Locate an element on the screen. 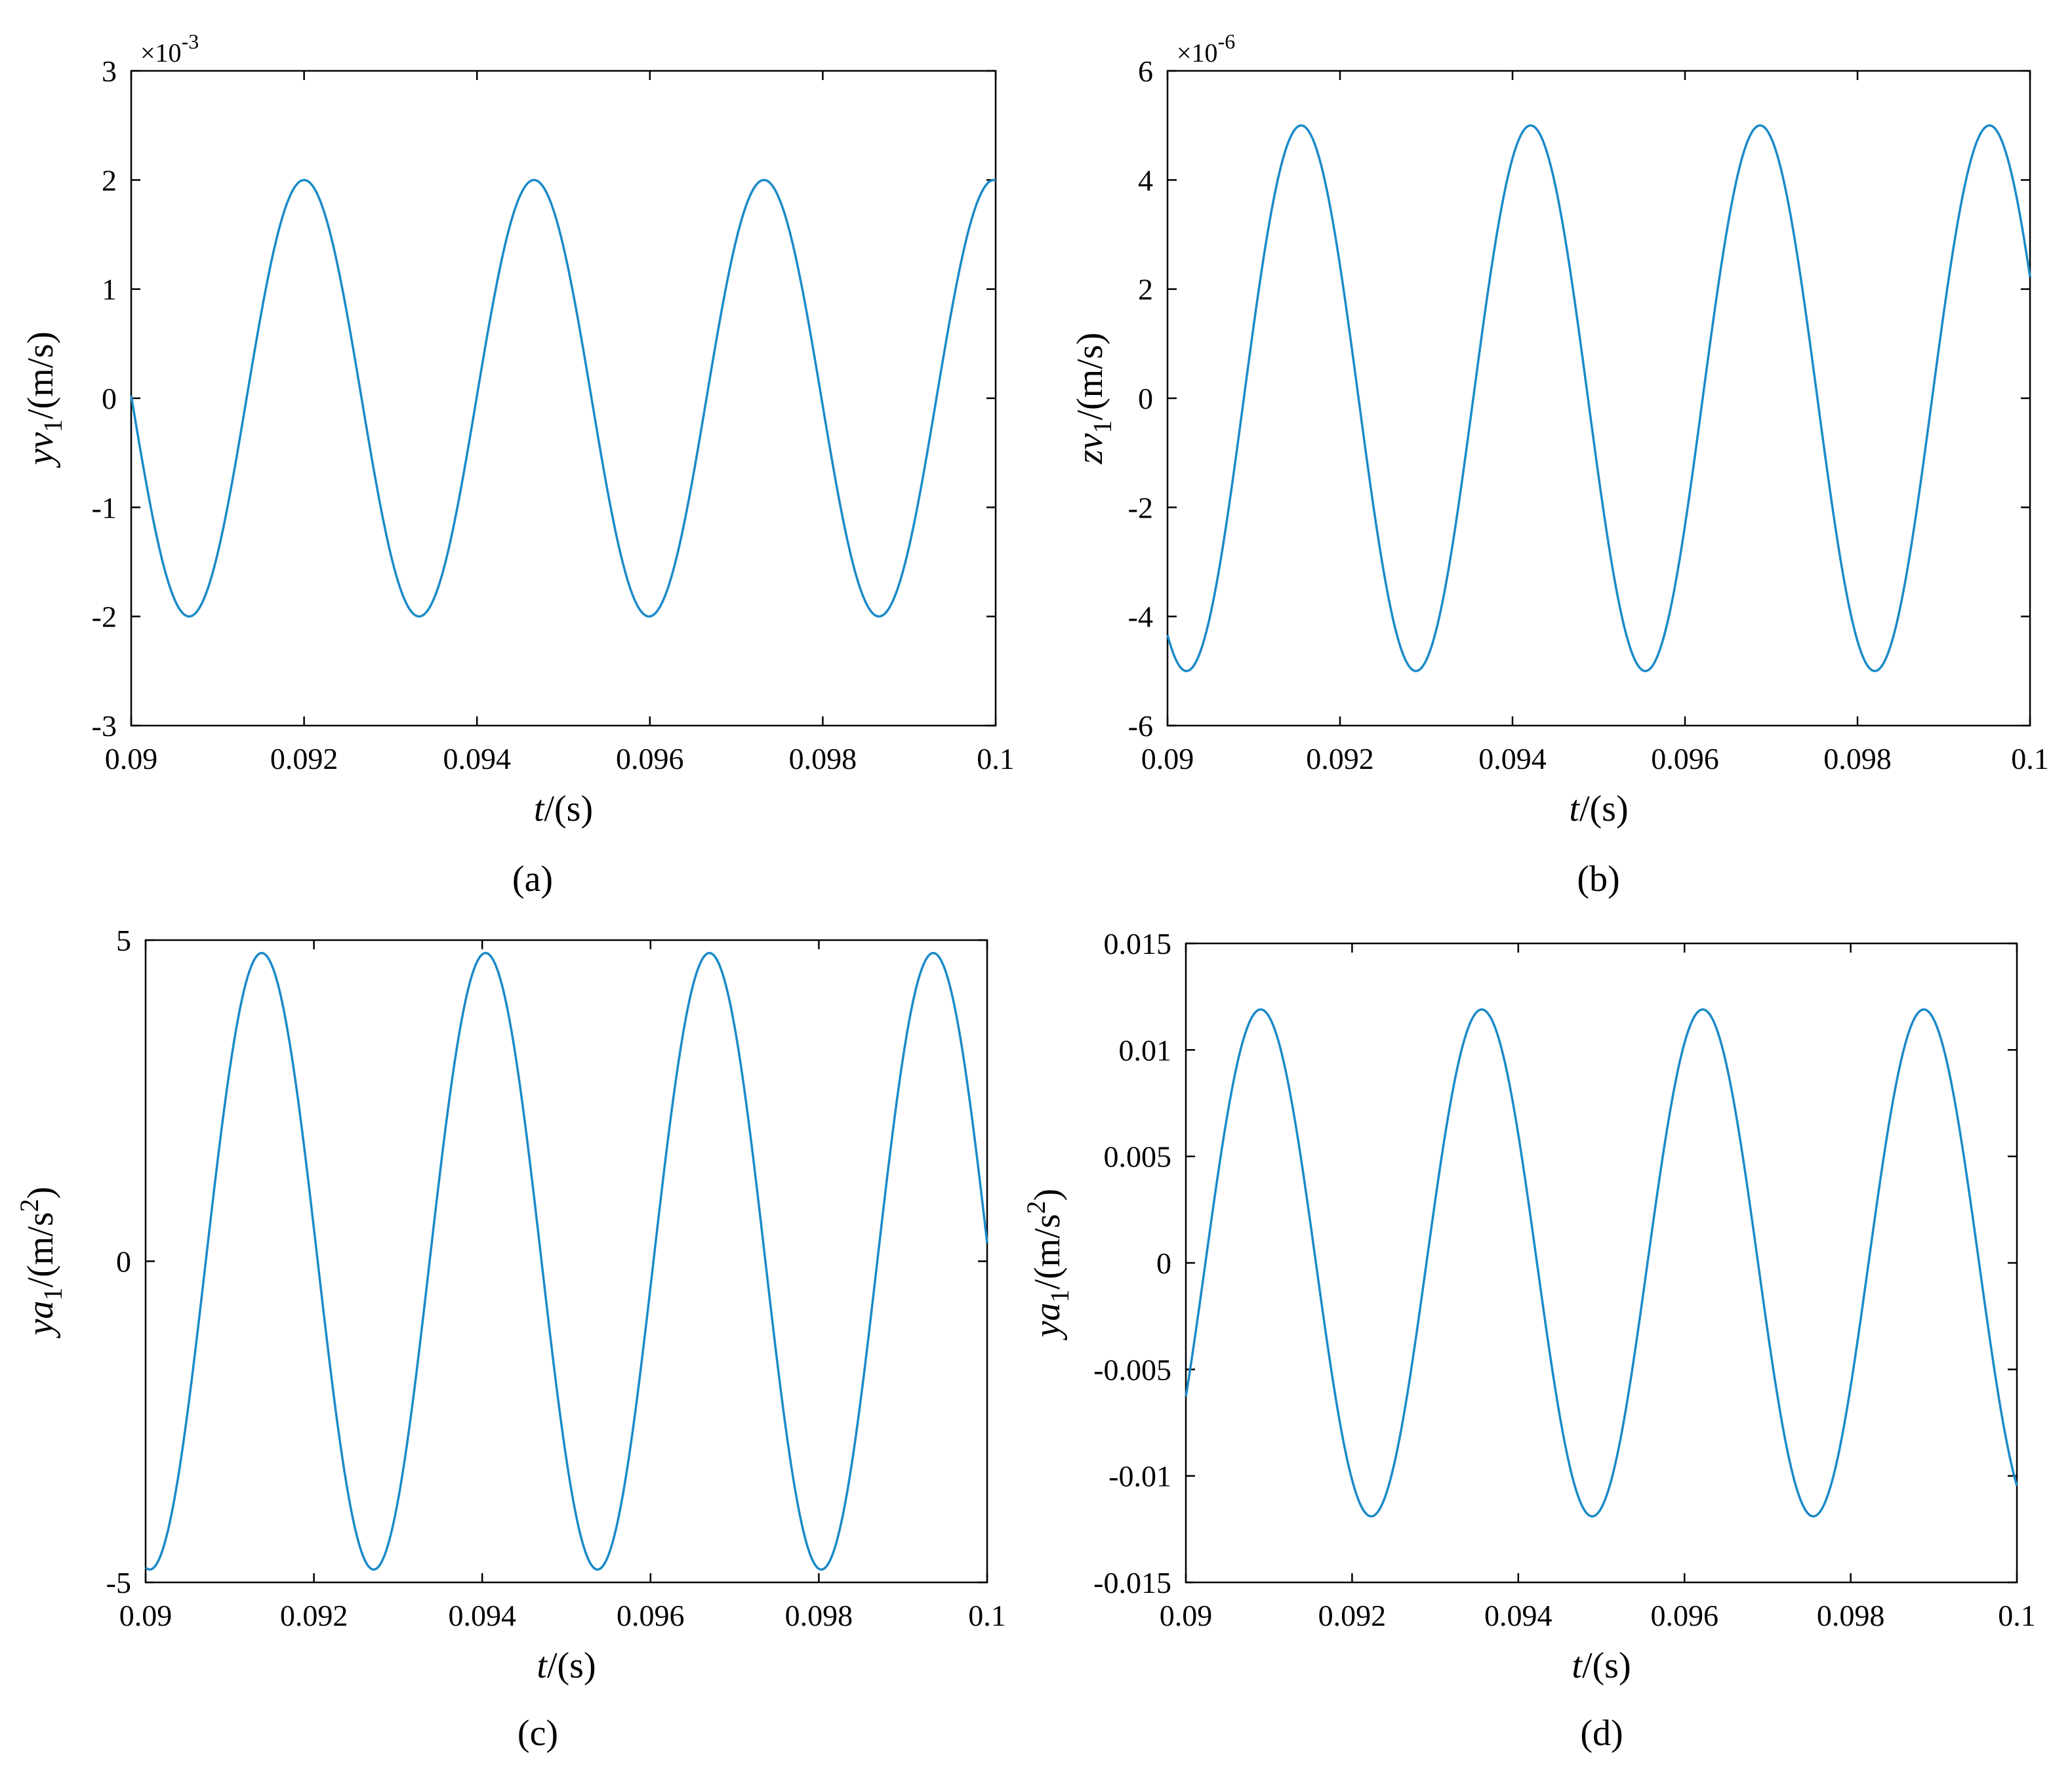  panel-label: (c) is located at coordinates (538, 1733).